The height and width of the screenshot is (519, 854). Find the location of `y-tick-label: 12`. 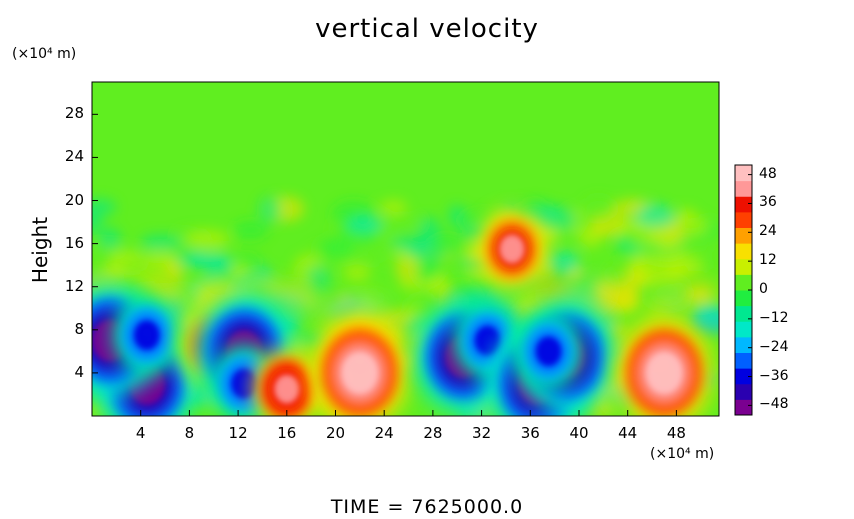

y-tick-label: 12 is located at coordinates (74, 285).